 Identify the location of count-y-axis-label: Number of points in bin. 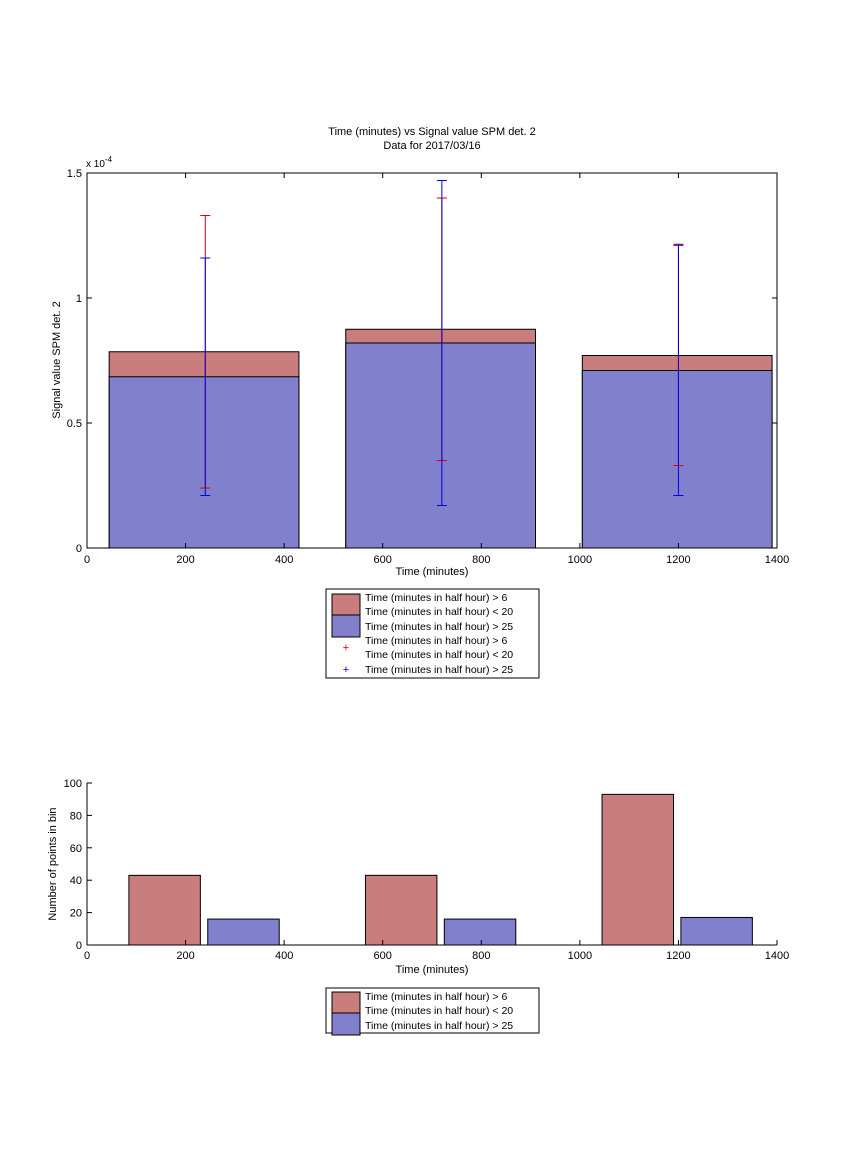
(53, 863).